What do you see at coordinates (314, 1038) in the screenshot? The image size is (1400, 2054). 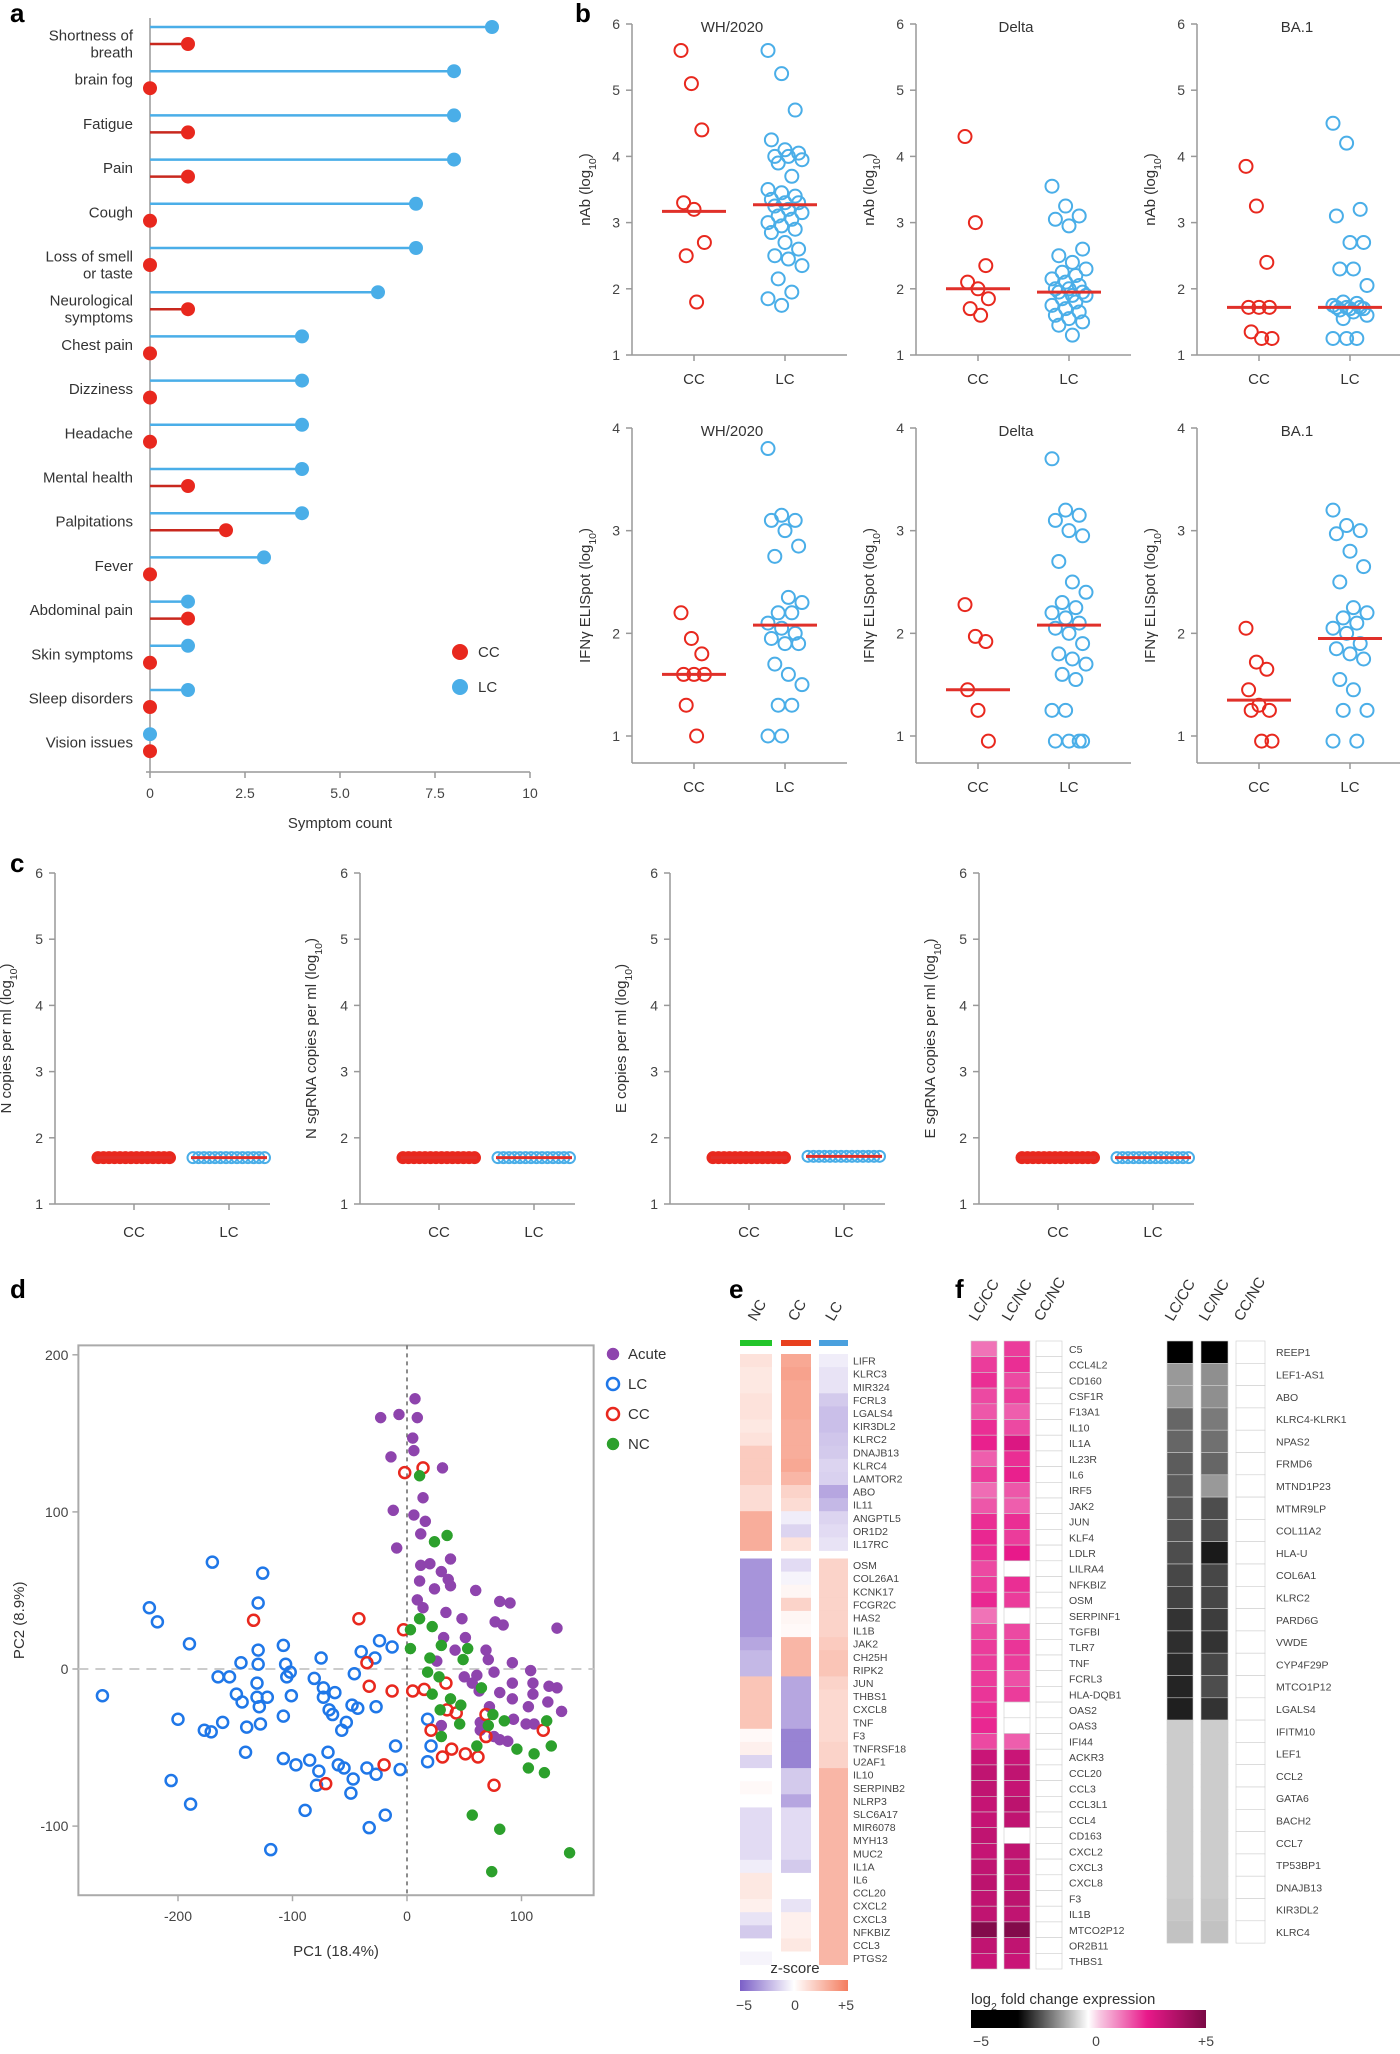 I see `y-axis-label: N sgRNA copies per ml (log10)` at bounding box center [314, 1038].